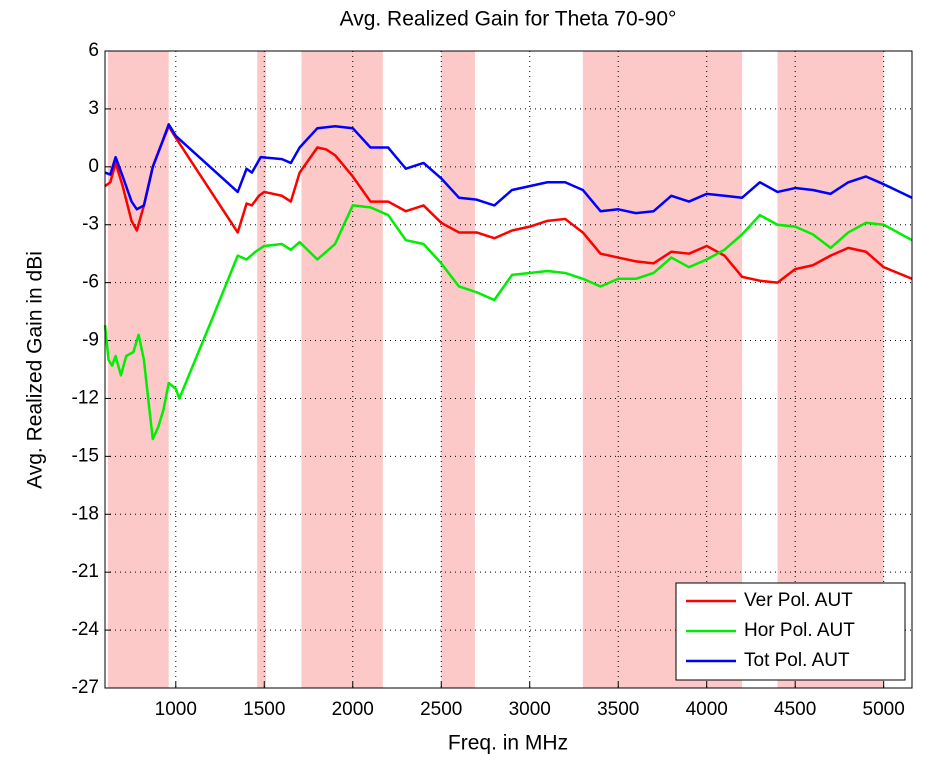  I want to click on y-tick-label: 3, so click(93, 108).